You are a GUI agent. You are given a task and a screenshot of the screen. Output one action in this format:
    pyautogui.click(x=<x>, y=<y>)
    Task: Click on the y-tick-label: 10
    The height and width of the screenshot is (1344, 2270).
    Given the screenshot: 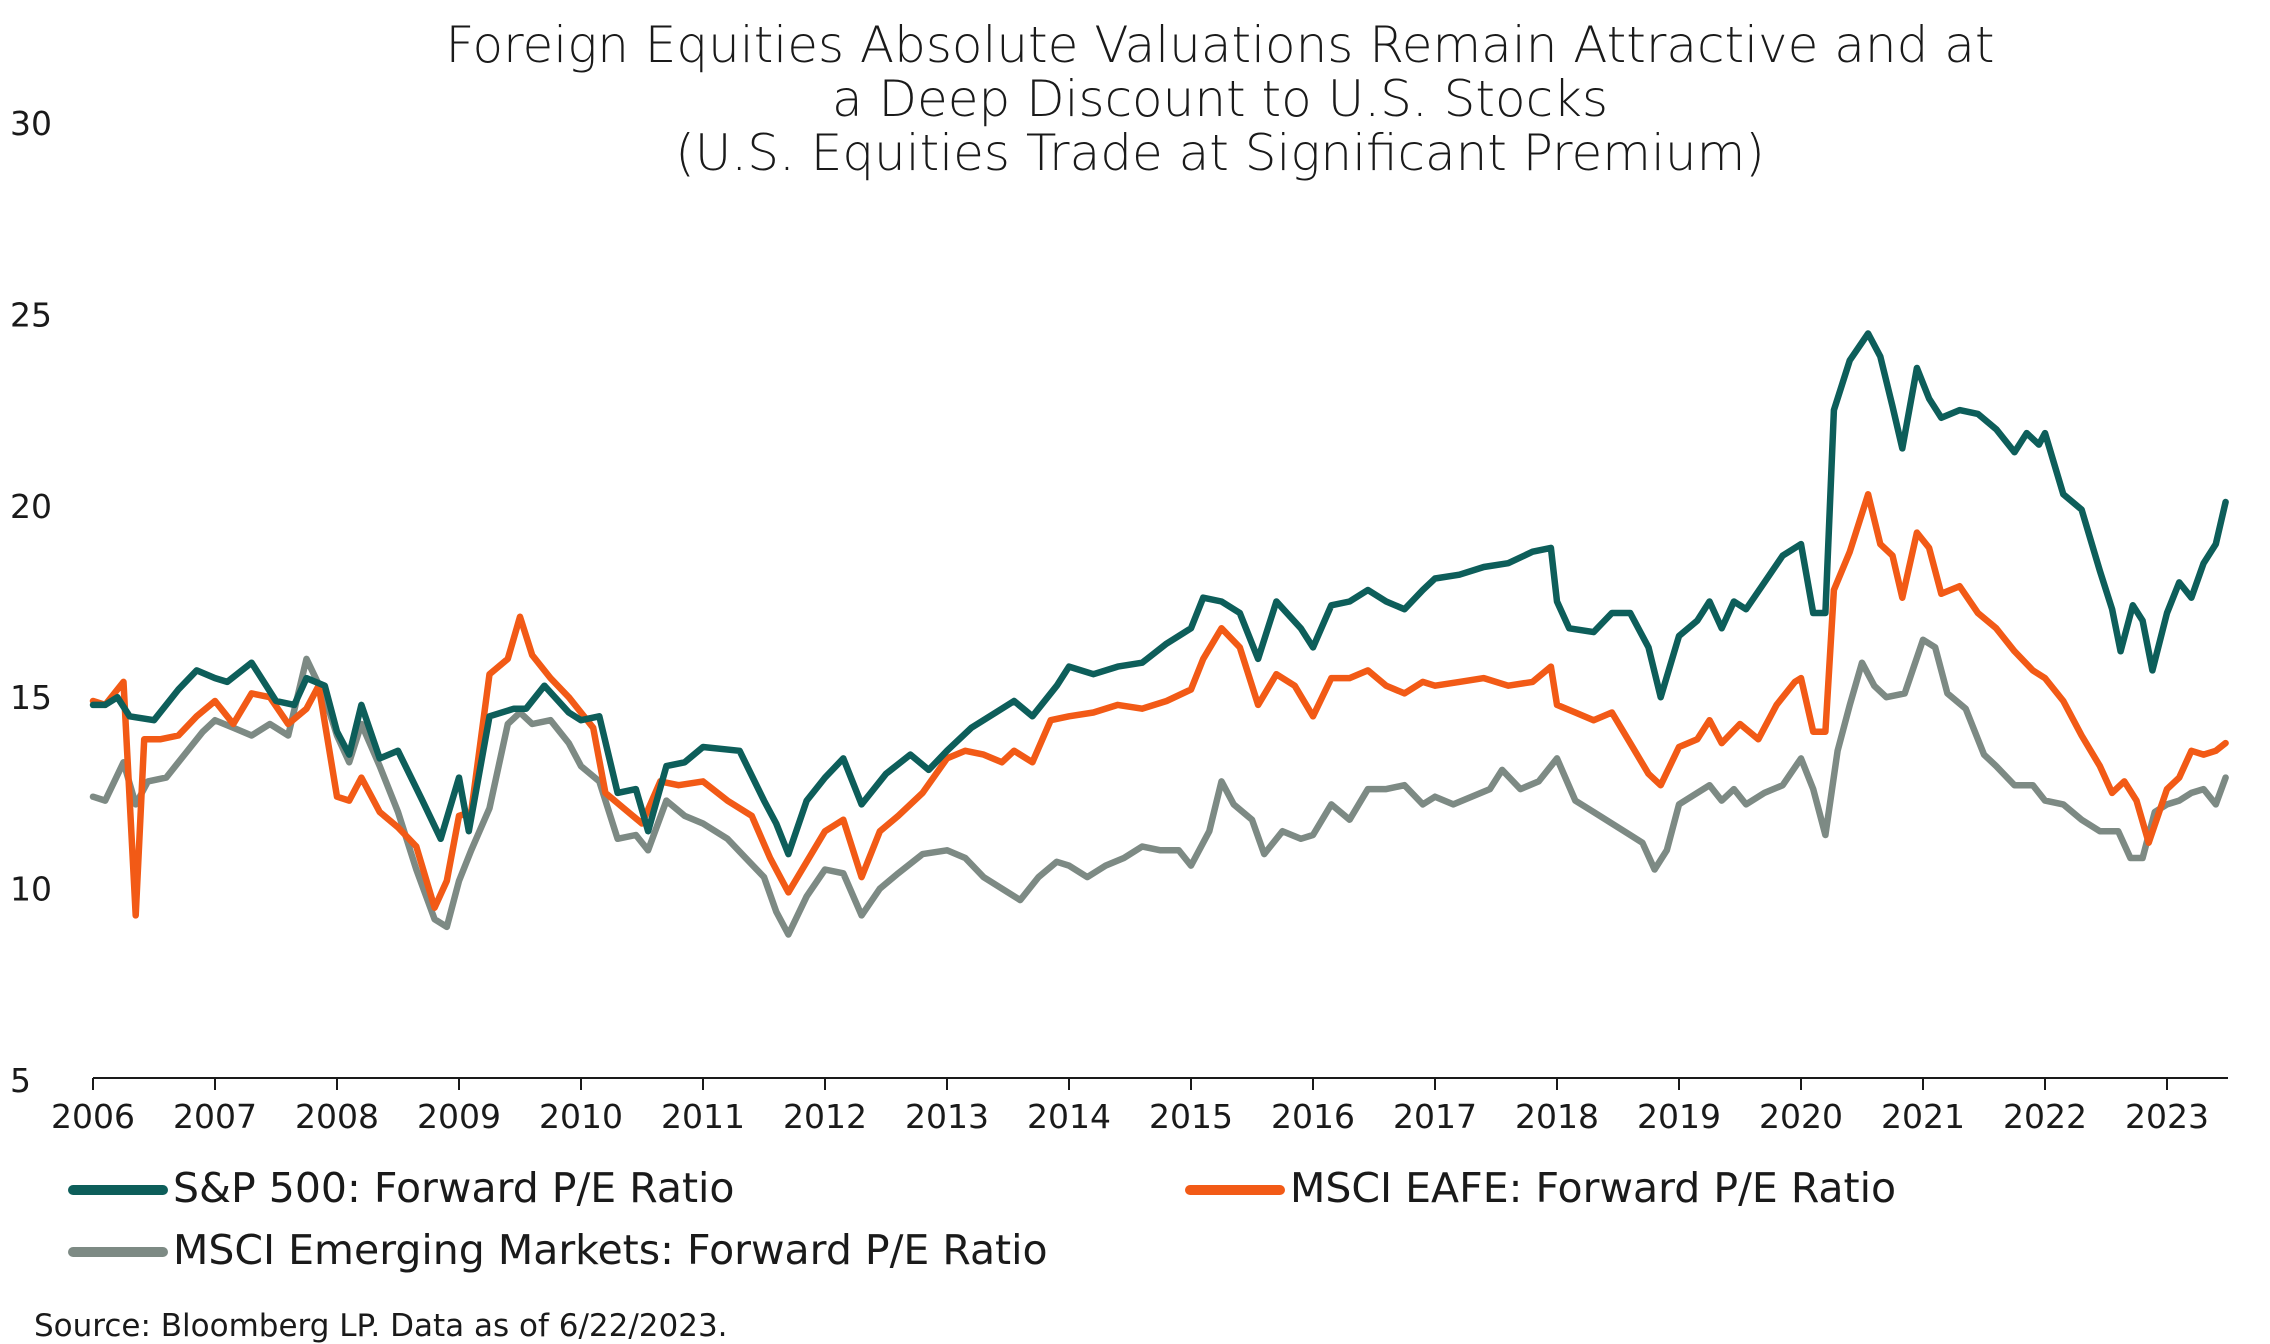 What is the action you would take?
    pyautogui.click(x=31, y=889)
    